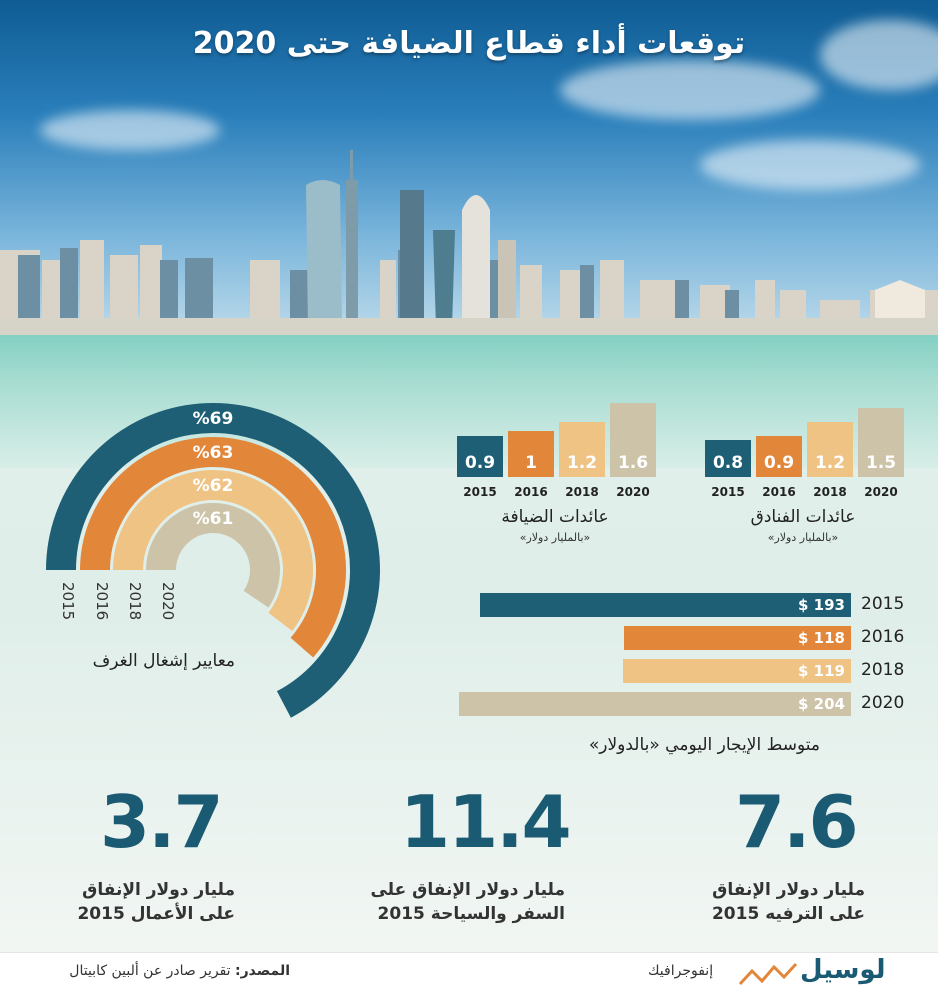 The image size is (938, 1000). Describe the element at coordinates (797, 822) in the screenshot. I see `stat-value: 7.6` at that location.